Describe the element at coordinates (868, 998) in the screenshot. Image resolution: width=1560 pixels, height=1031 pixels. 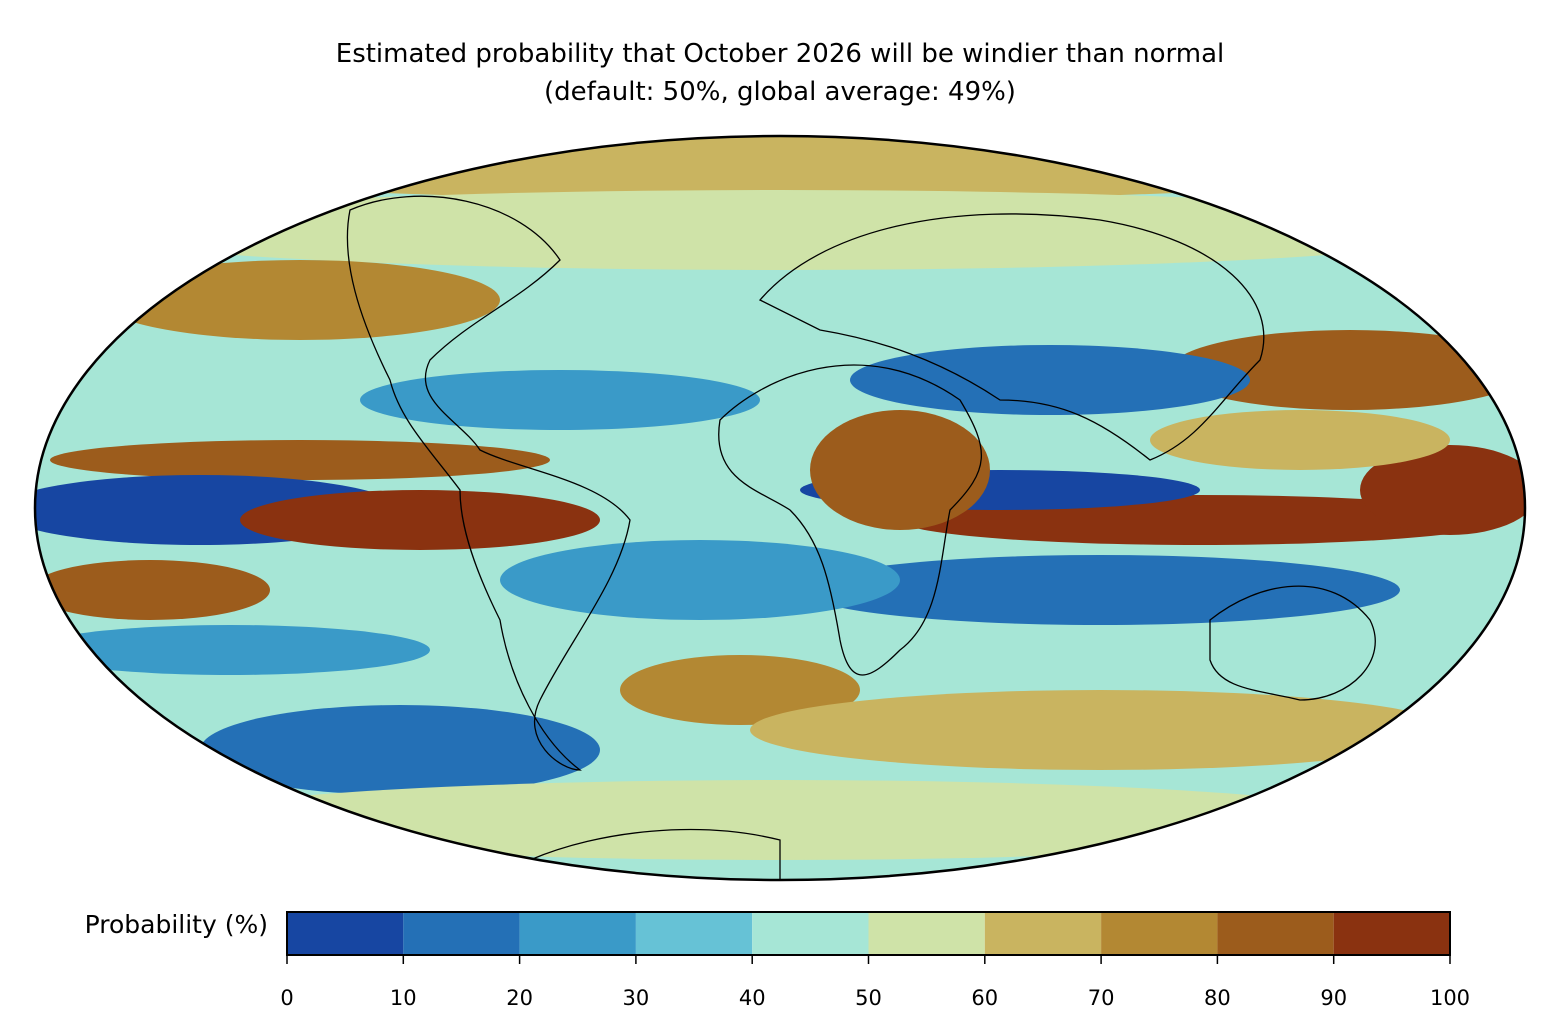
I see `colorbar-tick-label: 50` at that location.